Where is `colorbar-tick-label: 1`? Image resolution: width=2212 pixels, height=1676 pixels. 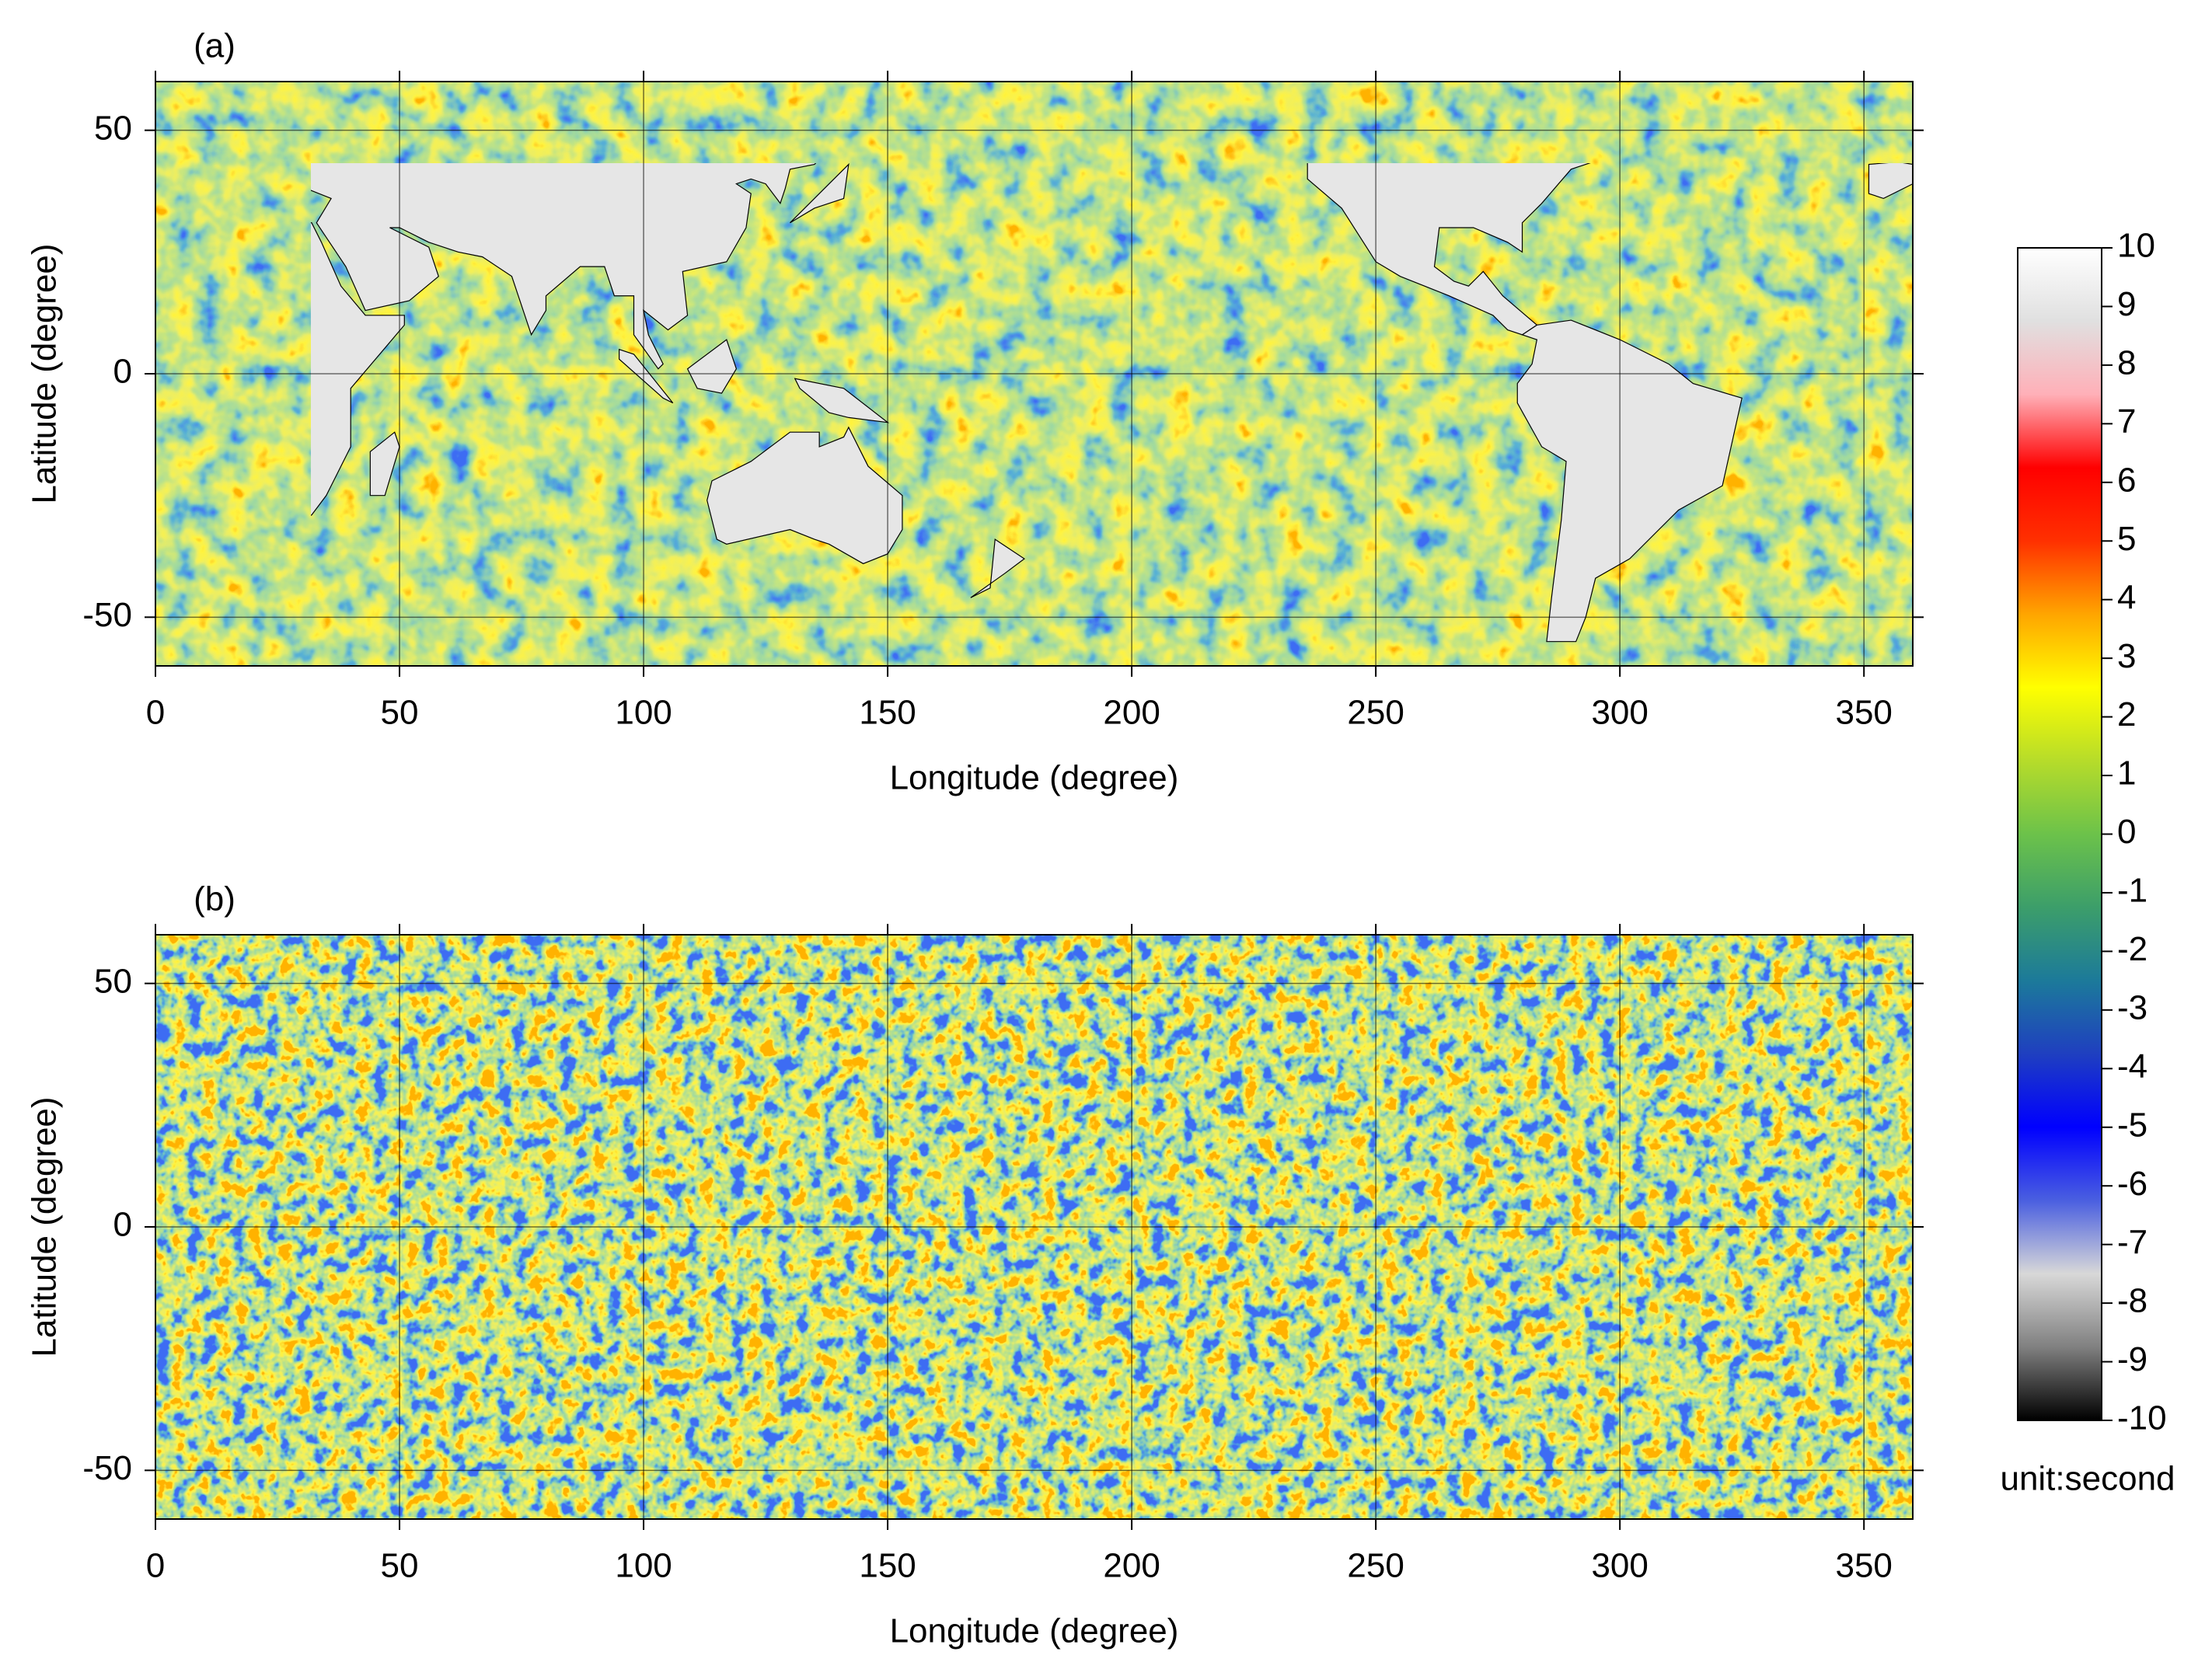 colorbar-tick-label: 1 is located at coordinates (2126, 773).